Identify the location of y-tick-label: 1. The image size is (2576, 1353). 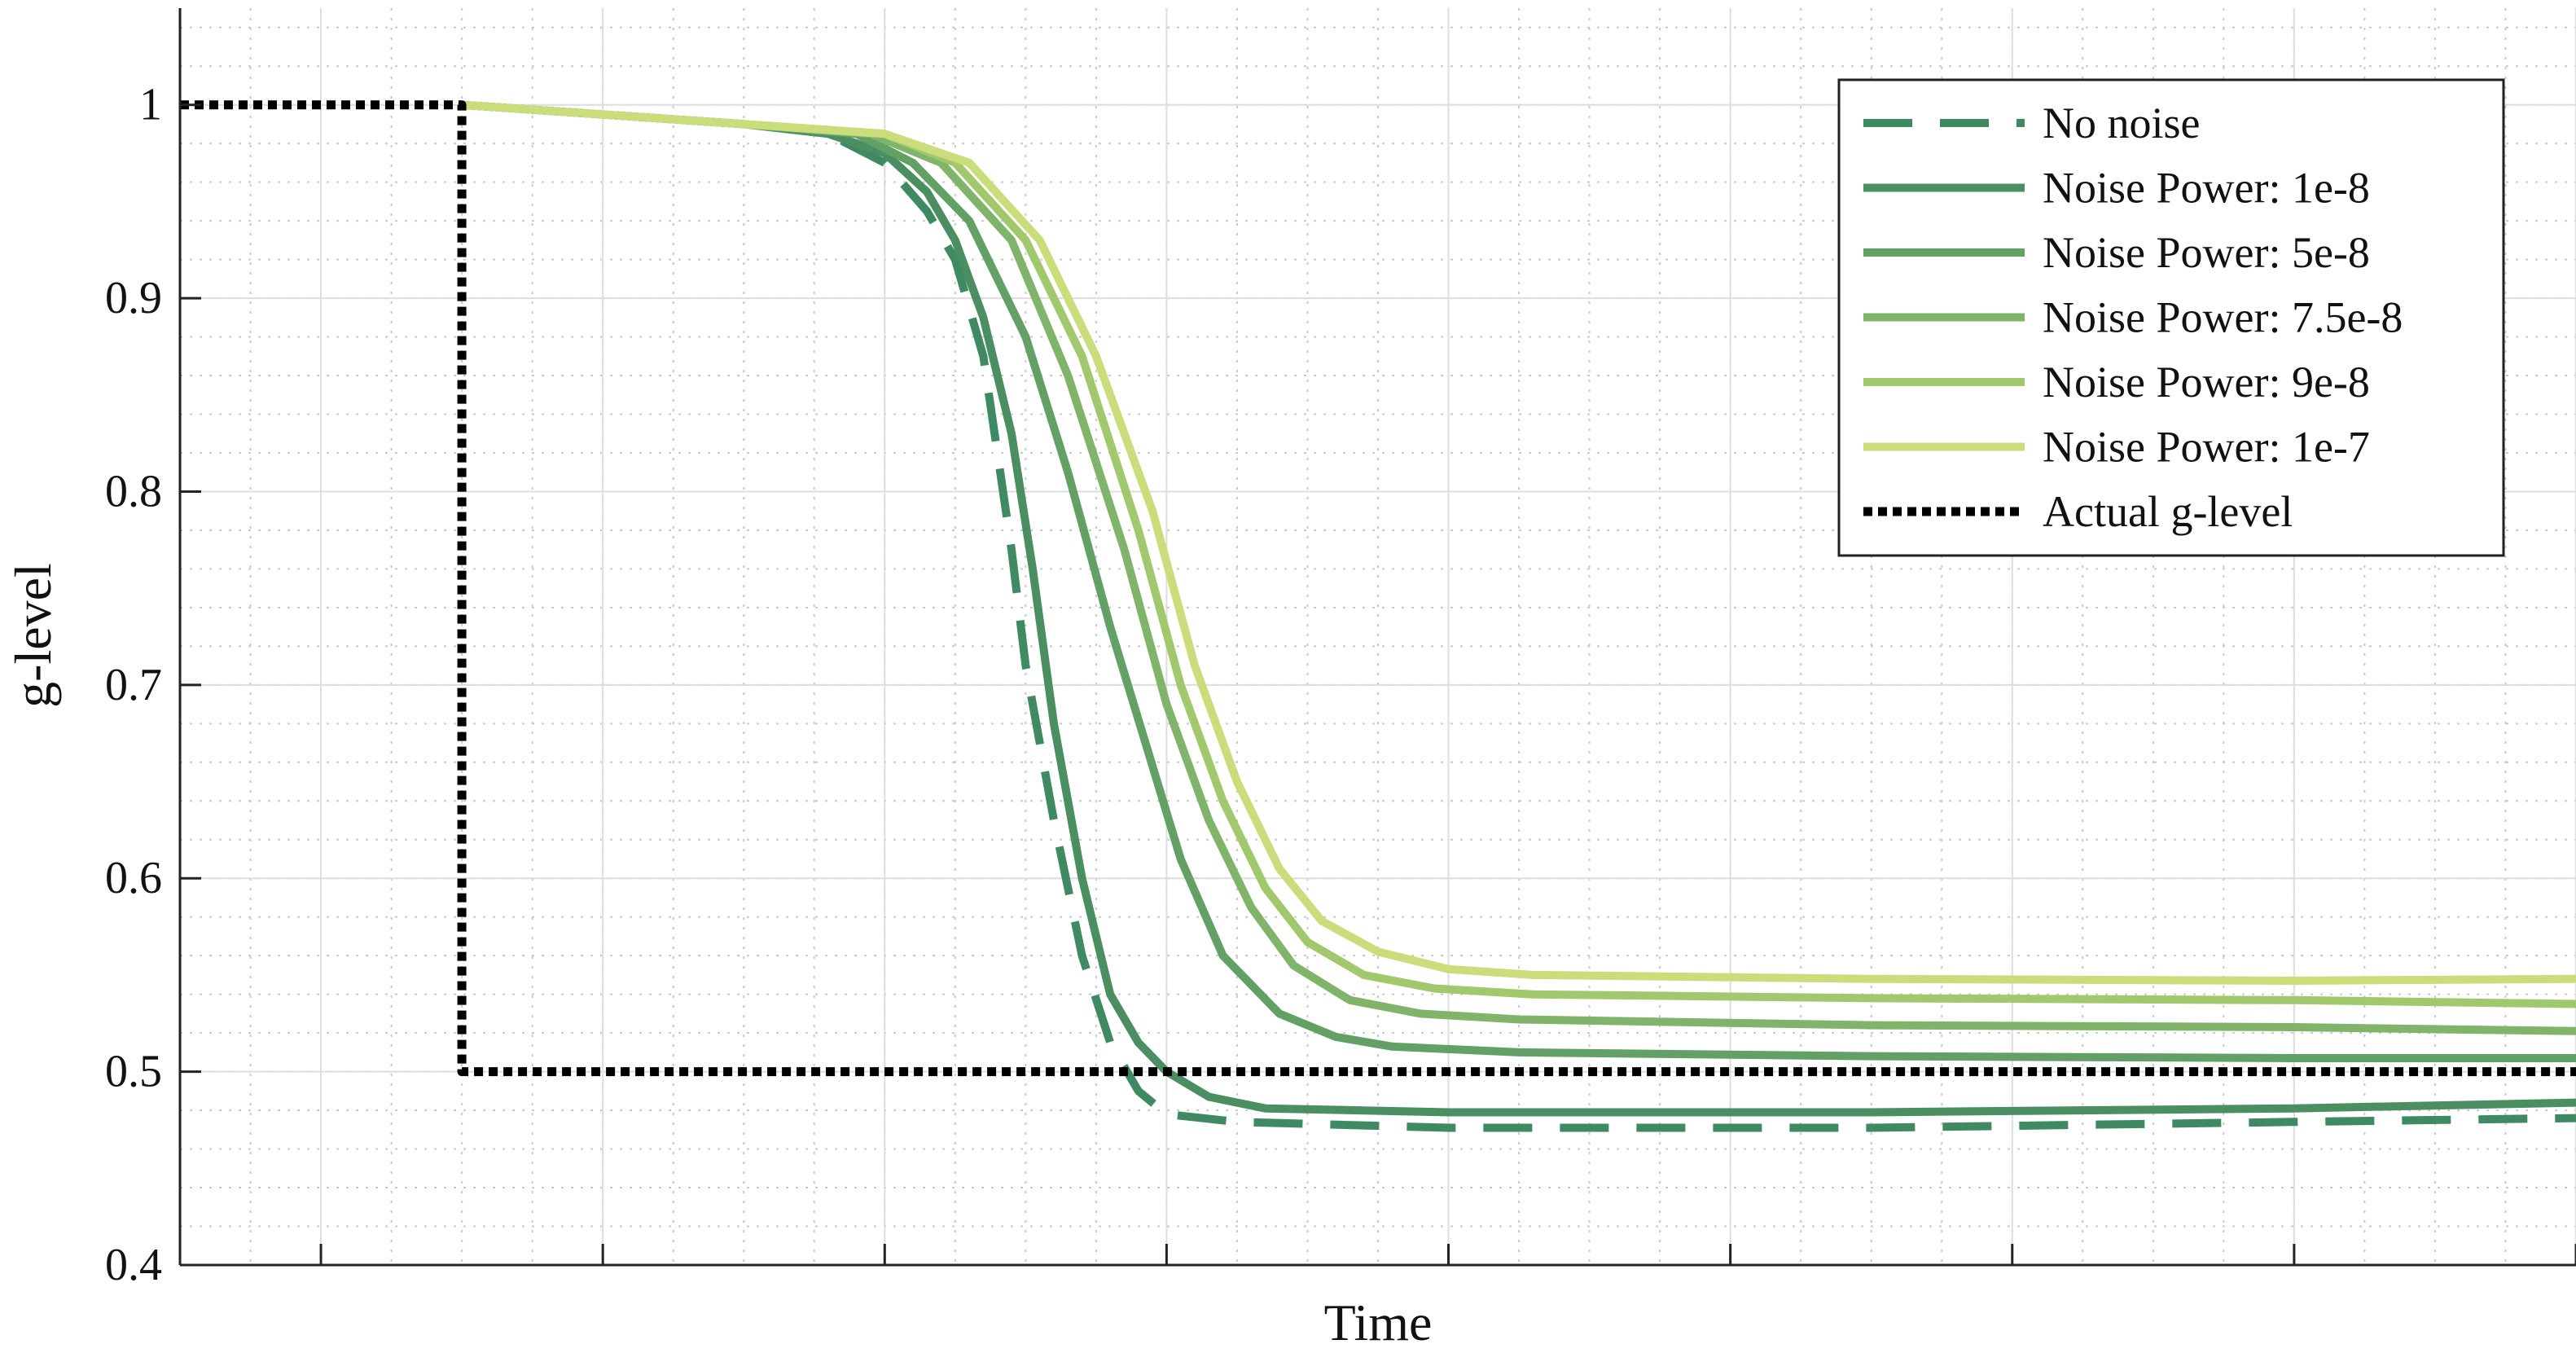
(150, 105).